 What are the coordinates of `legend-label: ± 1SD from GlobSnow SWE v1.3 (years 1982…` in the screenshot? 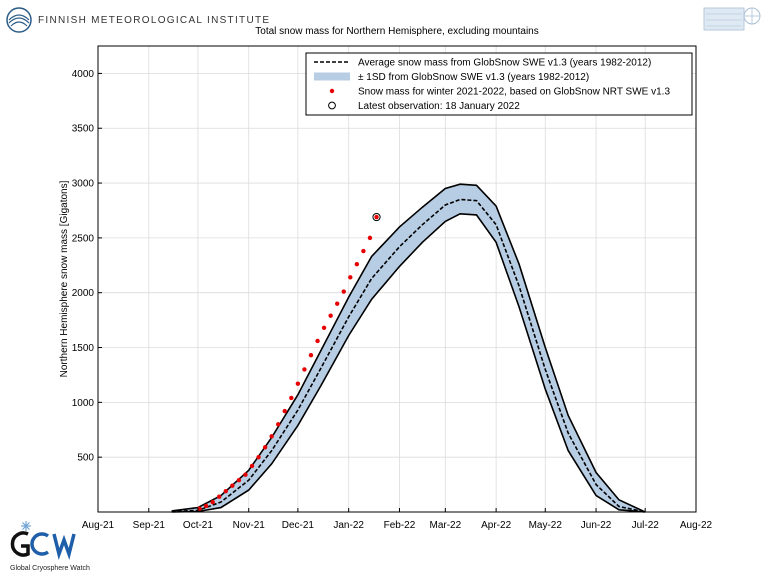 It's located at (473, 77).